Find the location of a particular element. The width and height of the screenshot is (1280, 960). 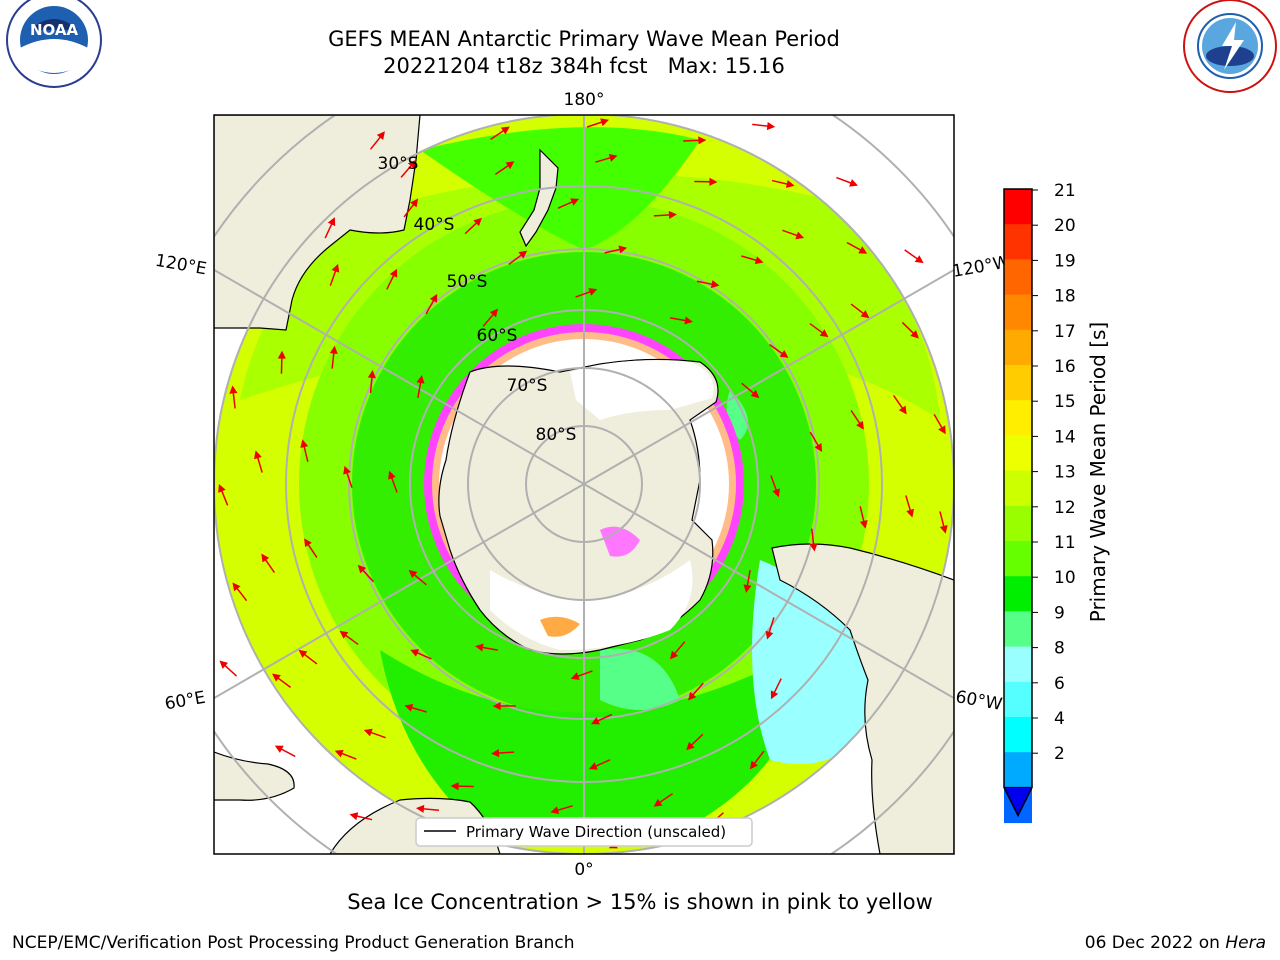

map-legend: Primary Wave Direction (unscaled) is located at coordinates (584, 832).